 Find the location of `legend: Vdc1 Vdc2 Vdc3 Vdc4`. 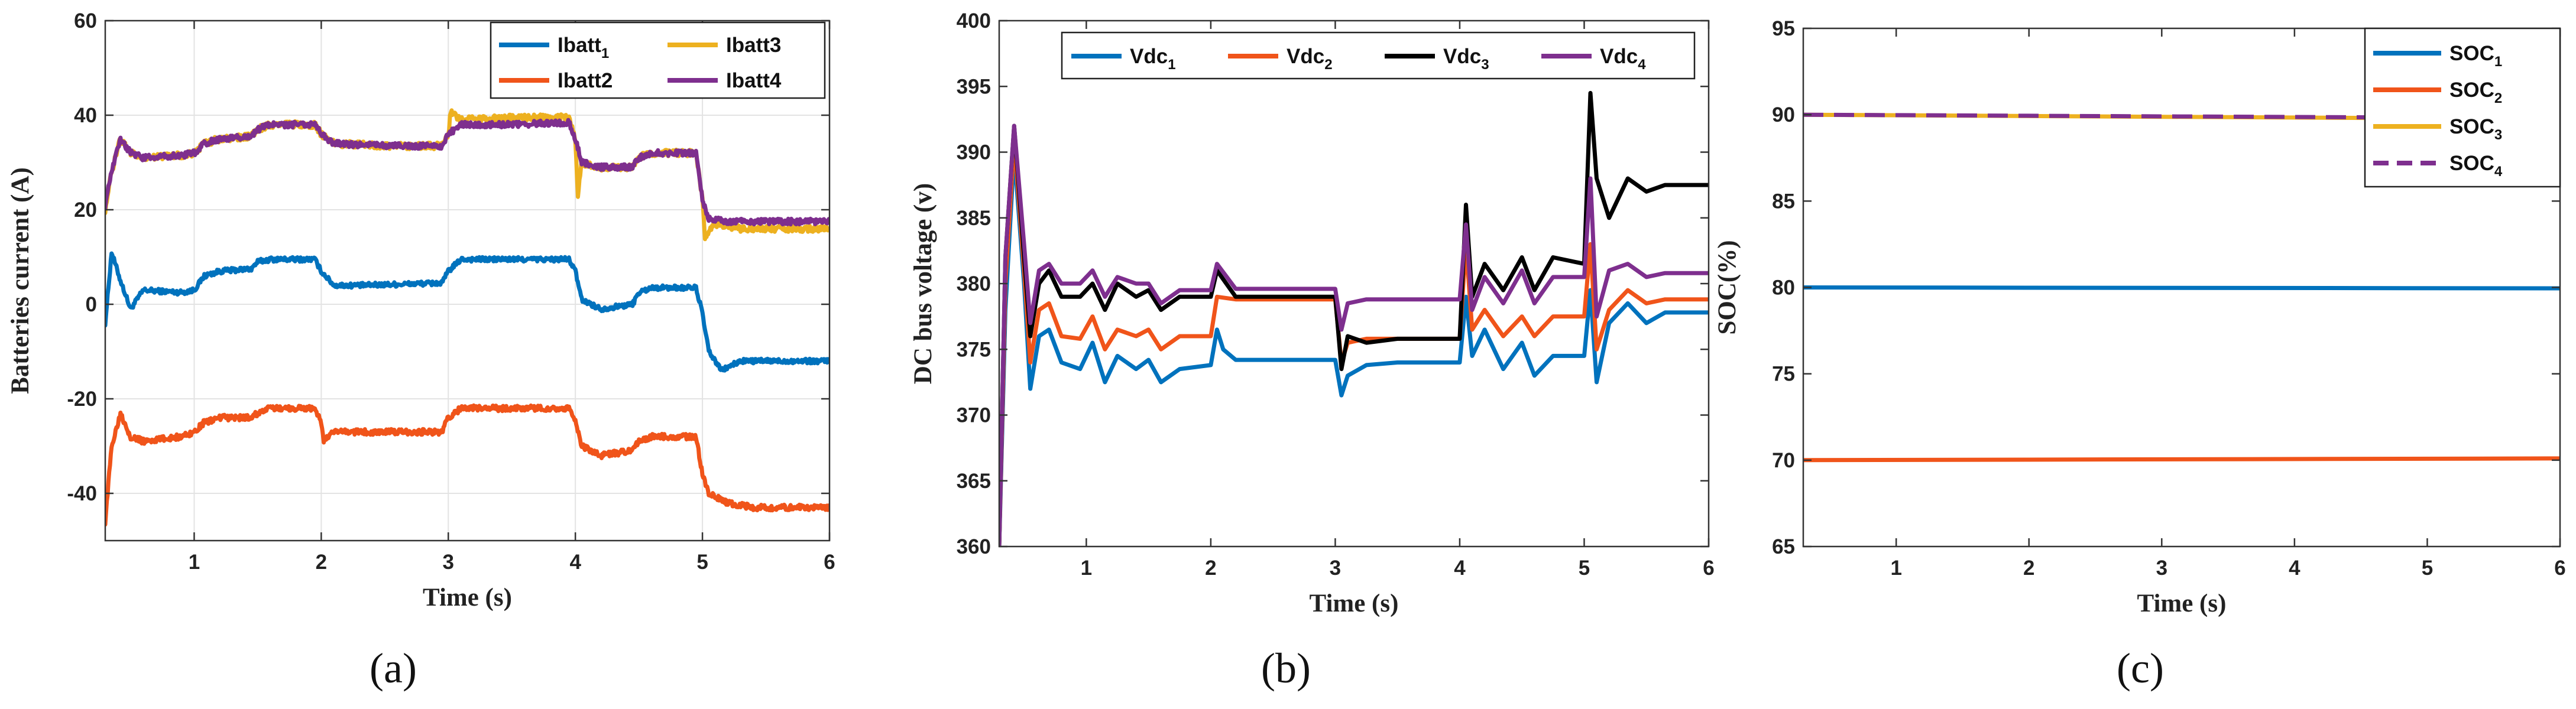

legend: Vdc1 Vdc2 Vdc3 Vdc4 is located at coordinates (1378, 56).